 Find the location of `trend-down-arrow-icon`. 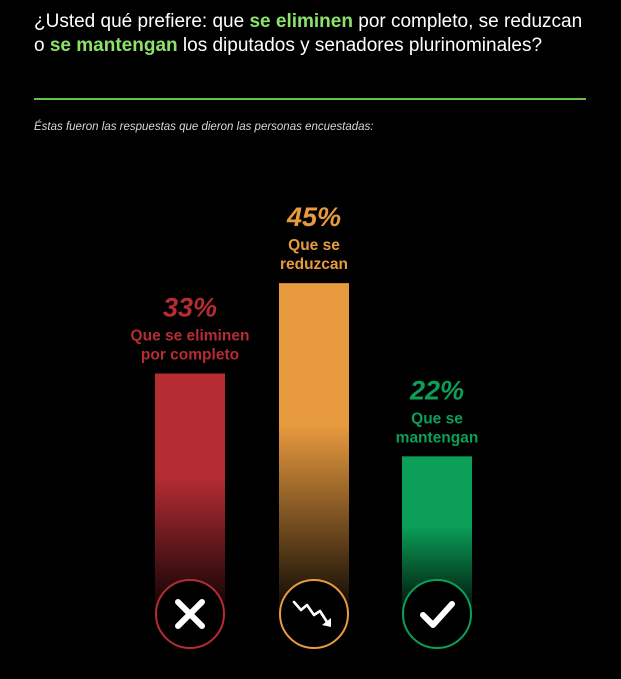

trend-down-arrow-icon is located at coordinates (311, 613).